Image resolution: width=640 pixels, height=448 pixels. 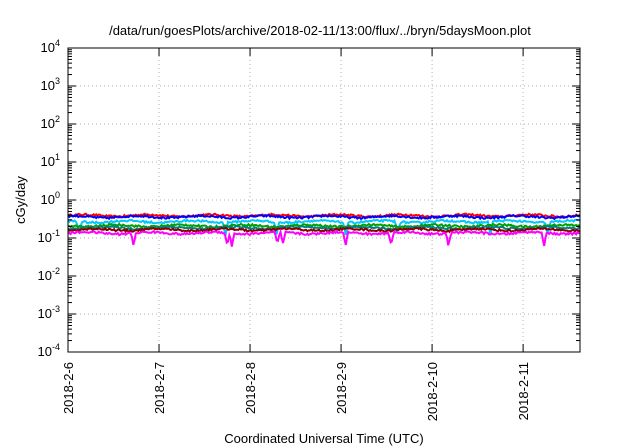 What do you see at coordinates (49, 350) in the screenshot?
I see `y-tick-label: 10⁻⁴` at bounding box center [49, 350].